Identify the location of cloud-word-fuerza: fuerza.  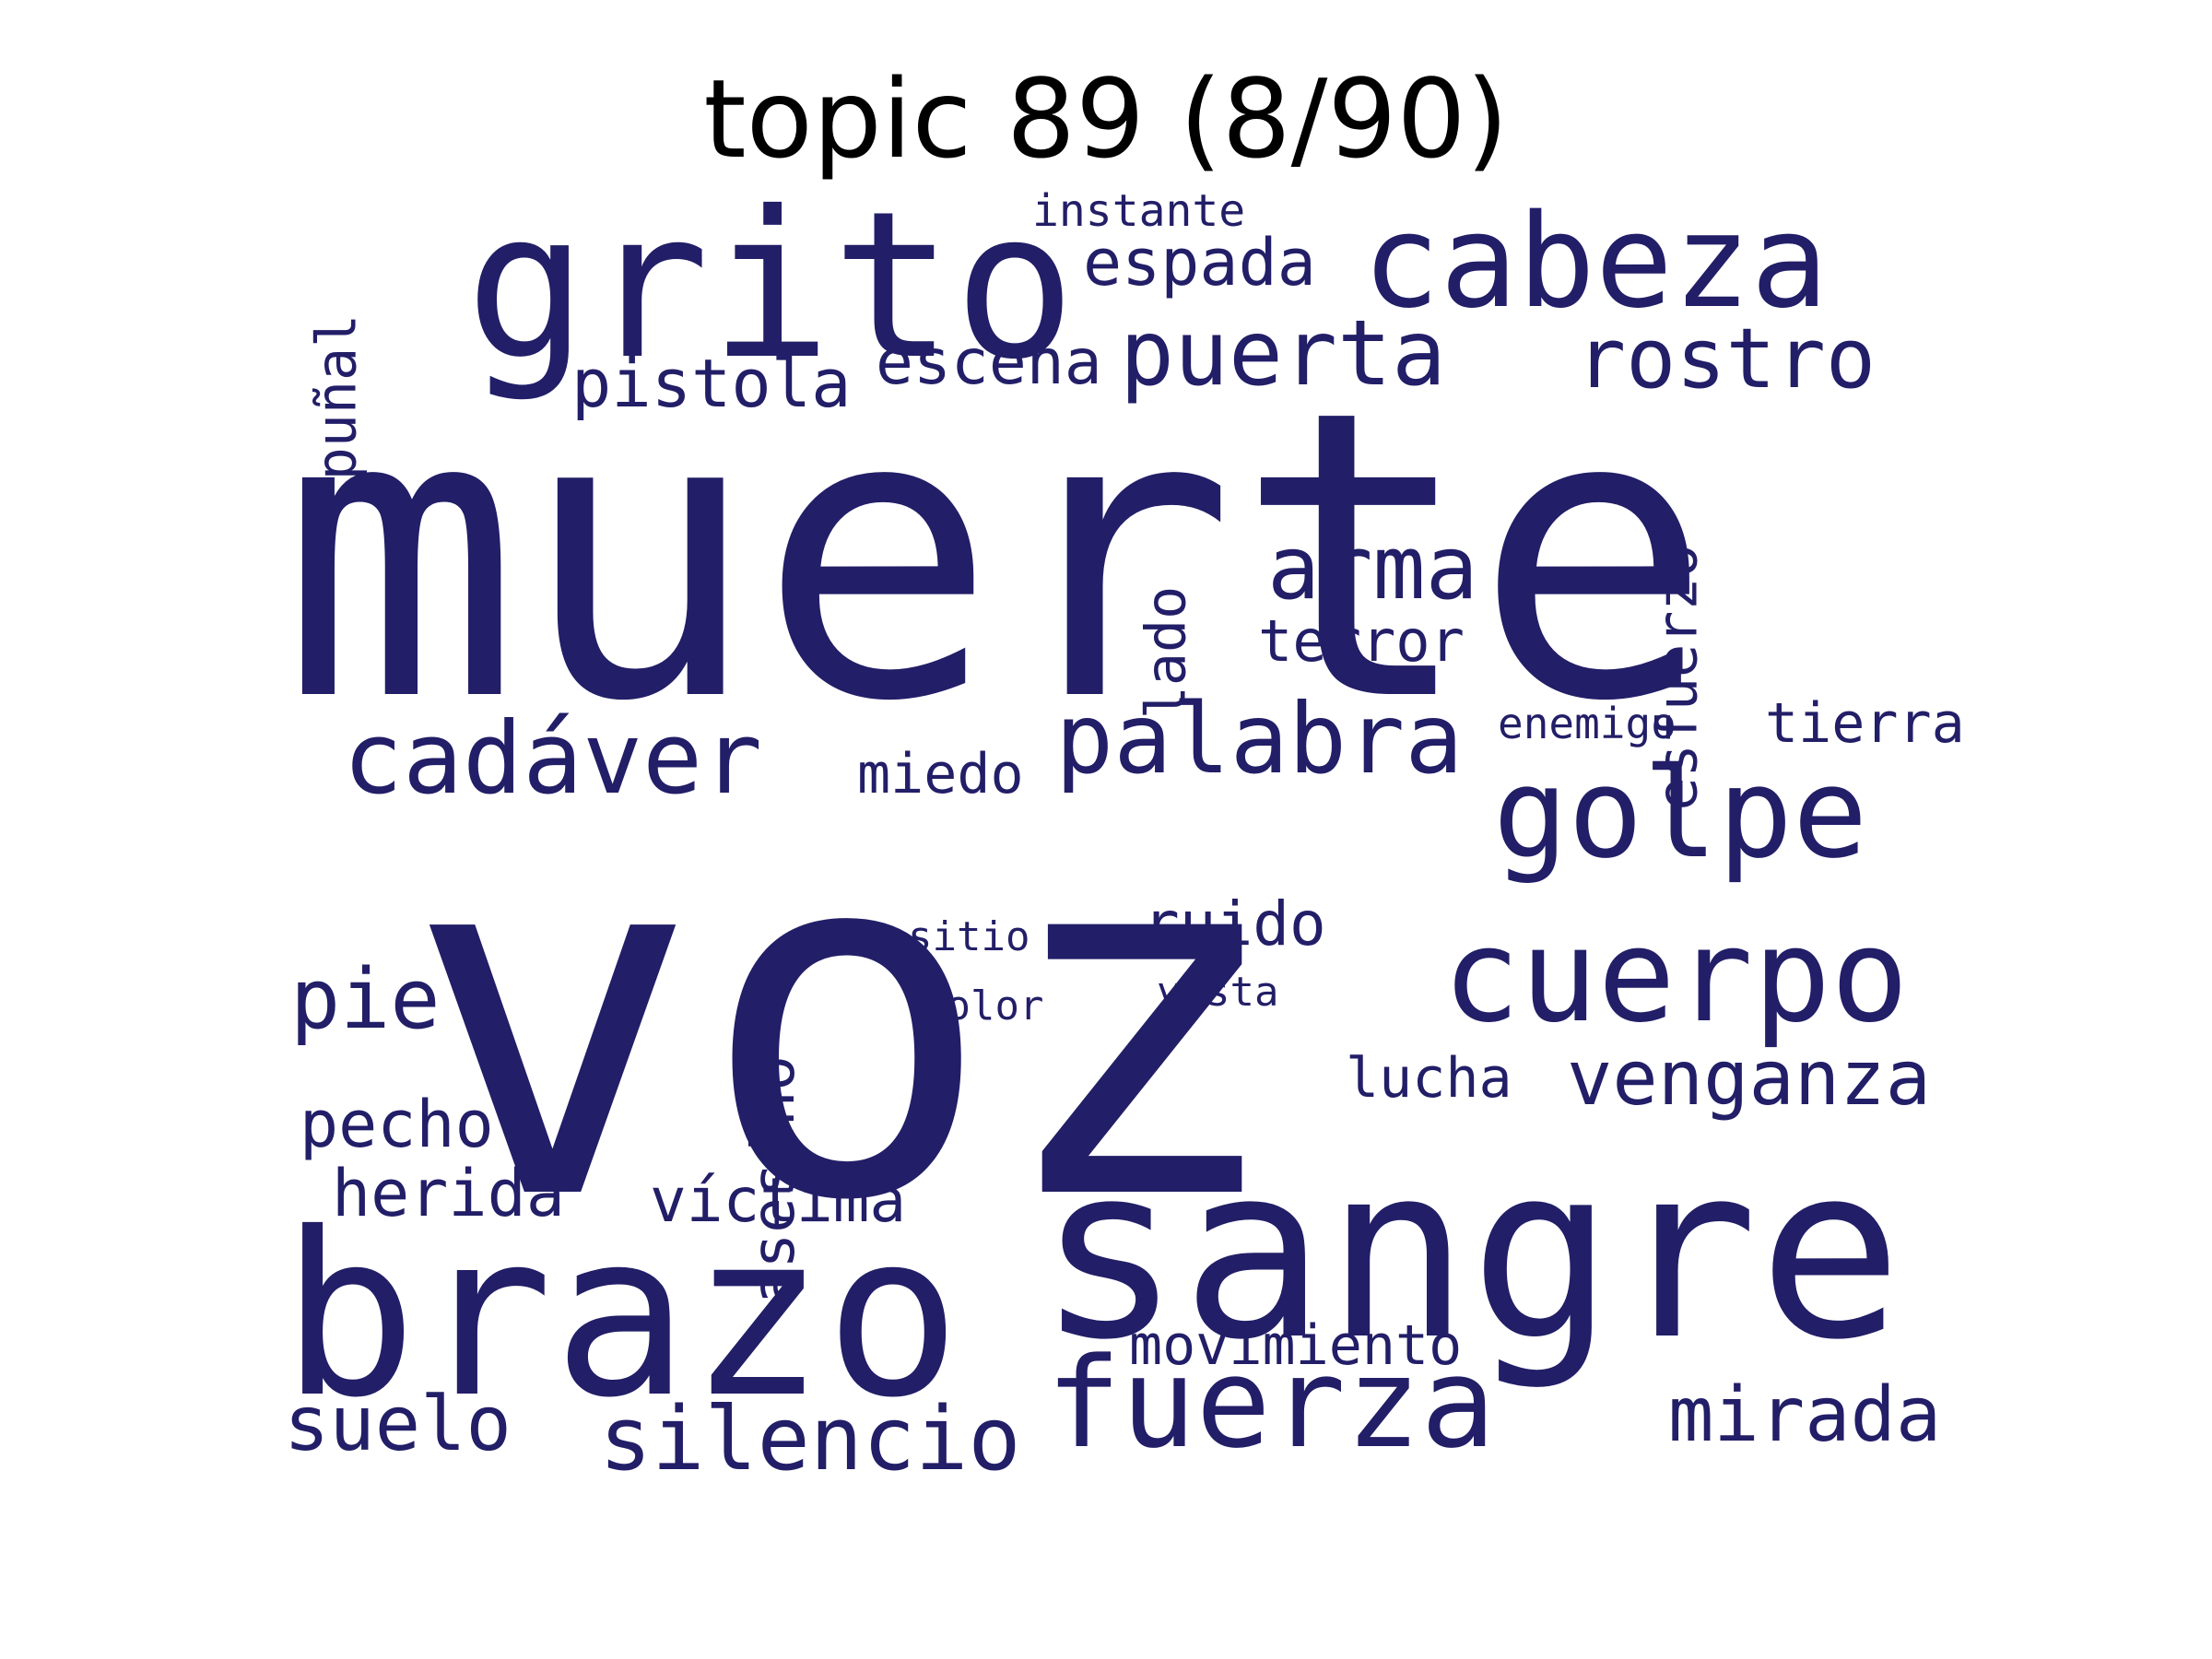
(1271, 1403).